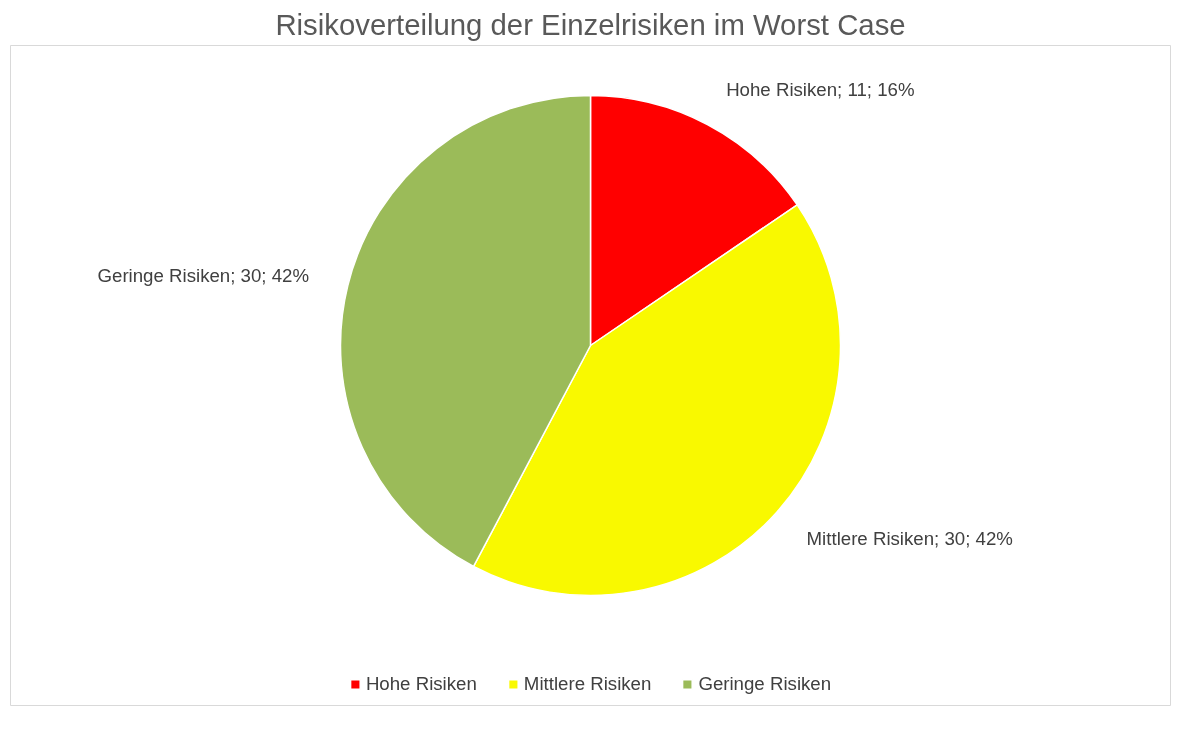  What do you see at coordinates (820, 89) in the screenshot?
I see `data-label: Hohe Risiken; 11; 16%` at bounding box center [820, 89].